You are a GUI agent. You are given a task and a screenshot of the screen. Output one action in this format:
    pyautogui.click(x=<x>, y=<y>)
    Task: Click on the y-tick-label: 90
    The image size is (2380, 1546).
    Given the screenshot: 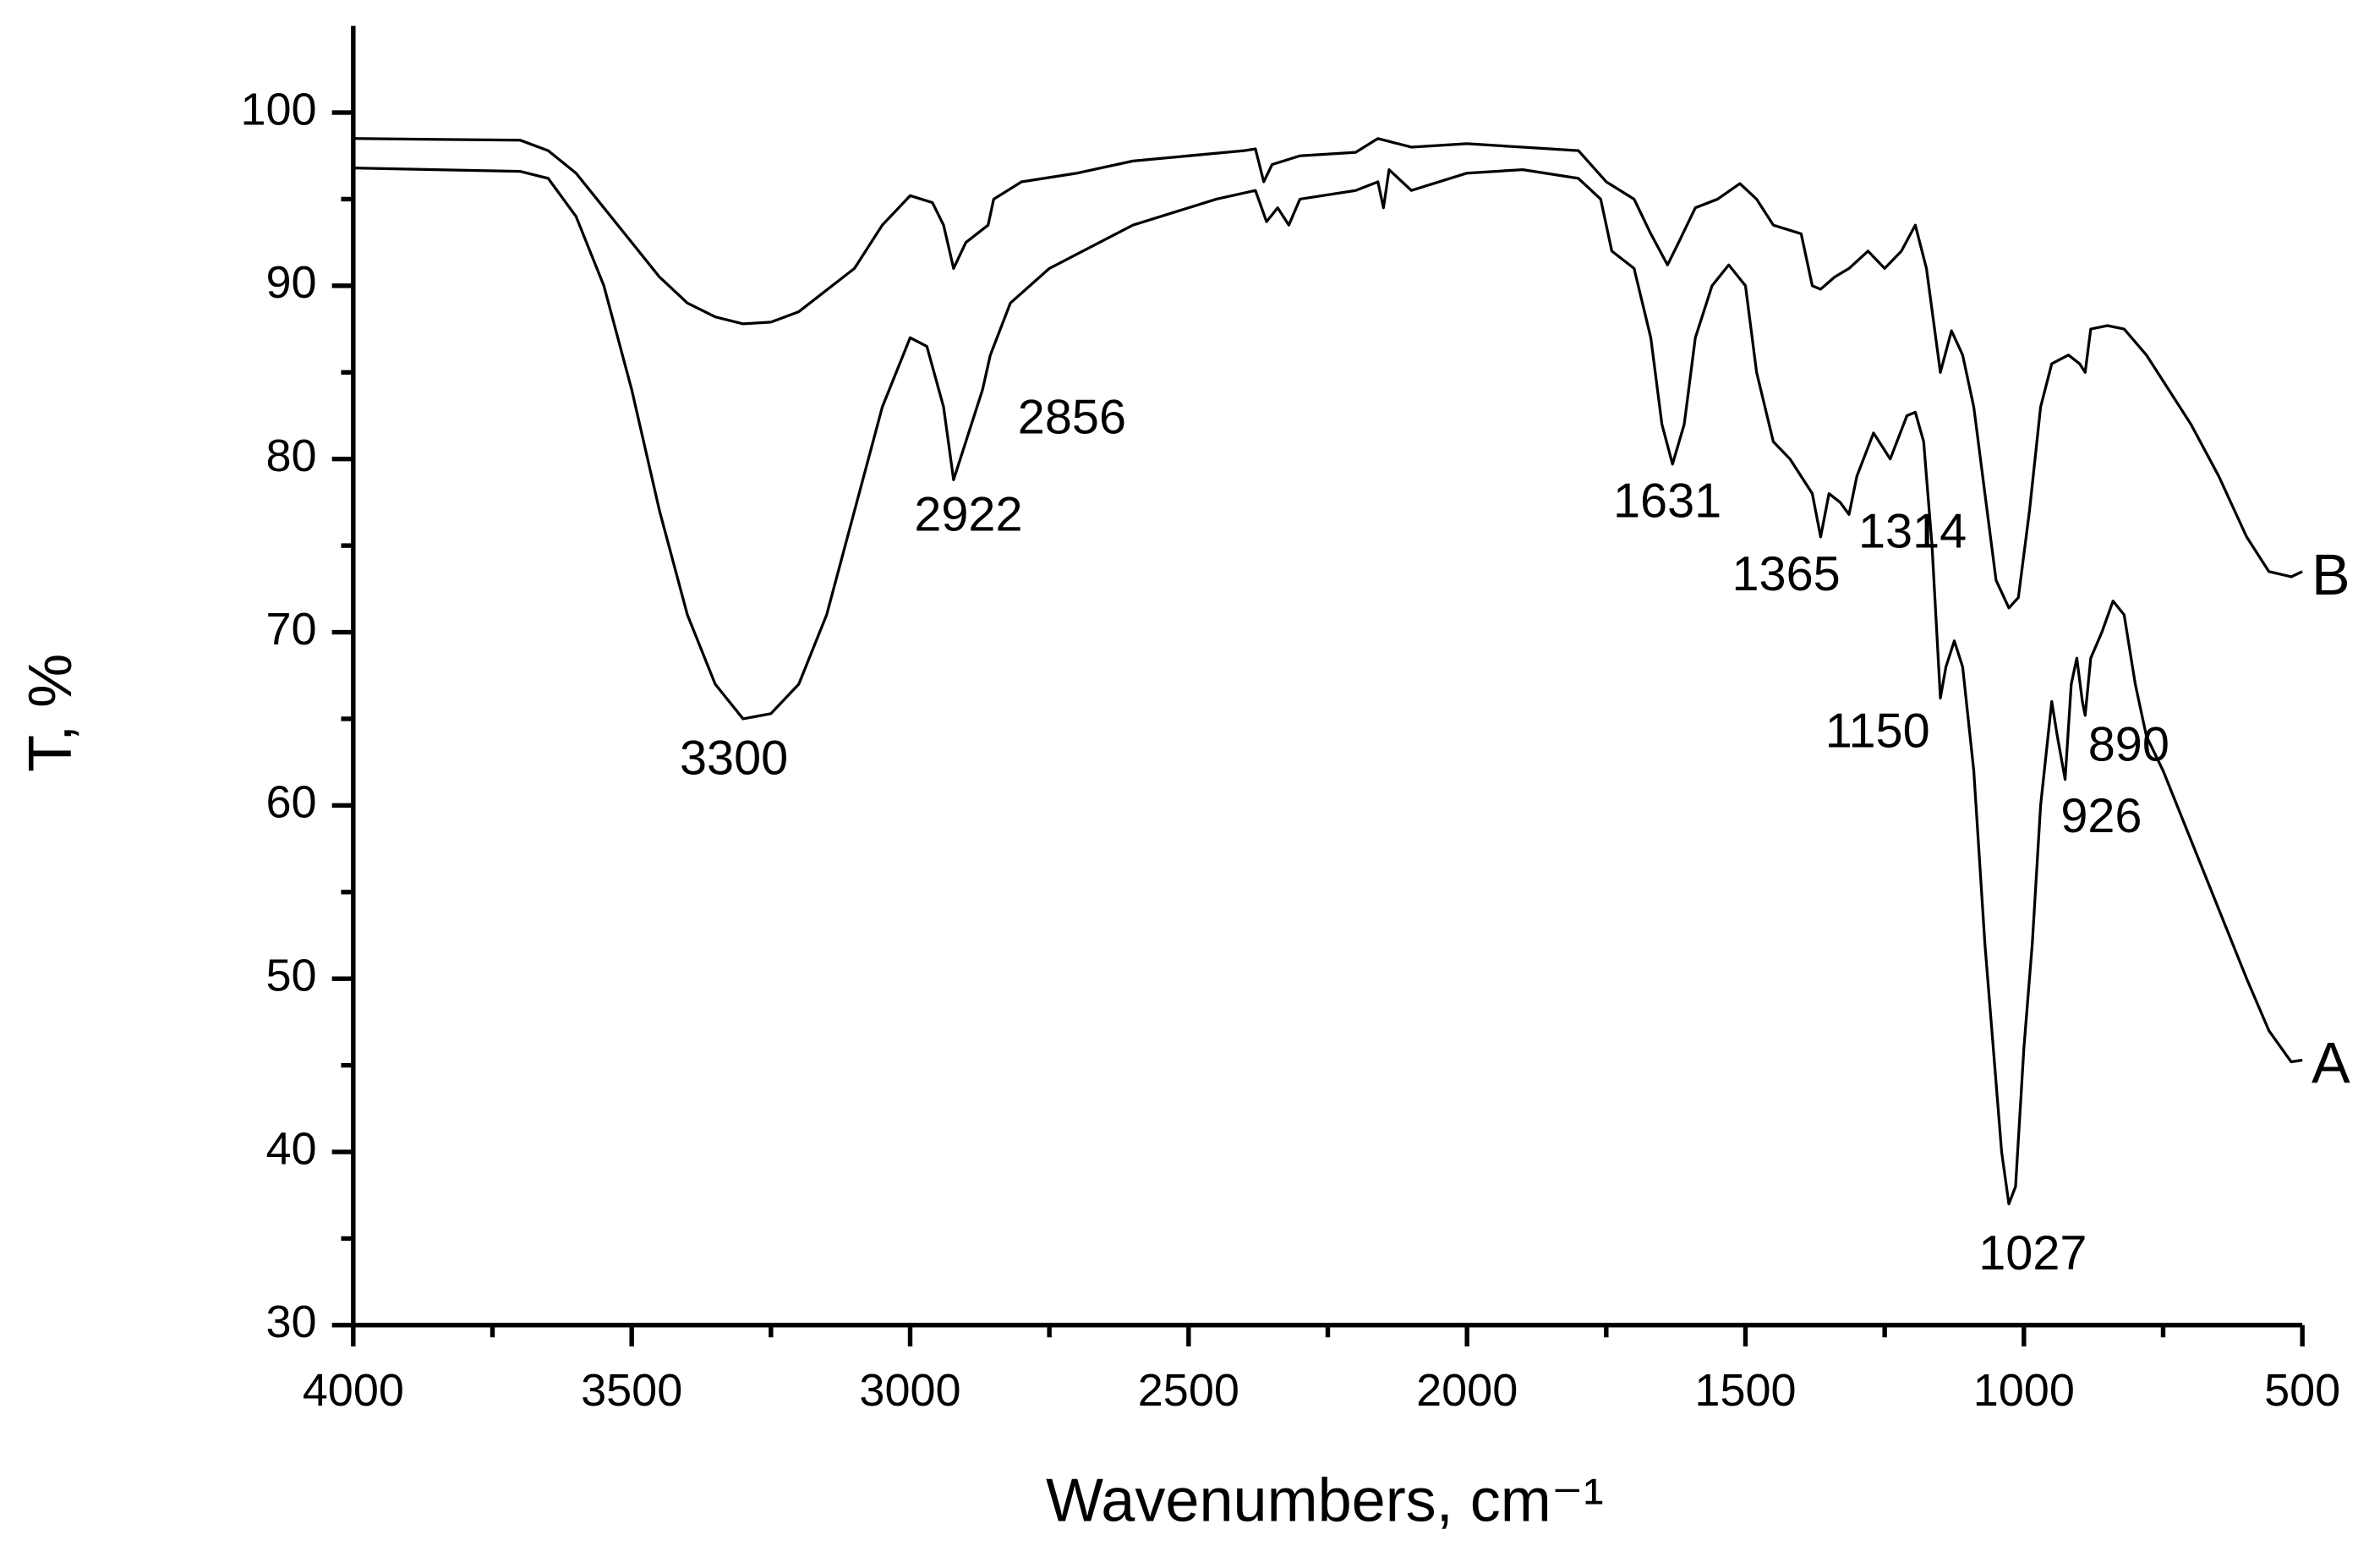 What is the action you would take?
    pyautogui.click(x=291, y=282)
    